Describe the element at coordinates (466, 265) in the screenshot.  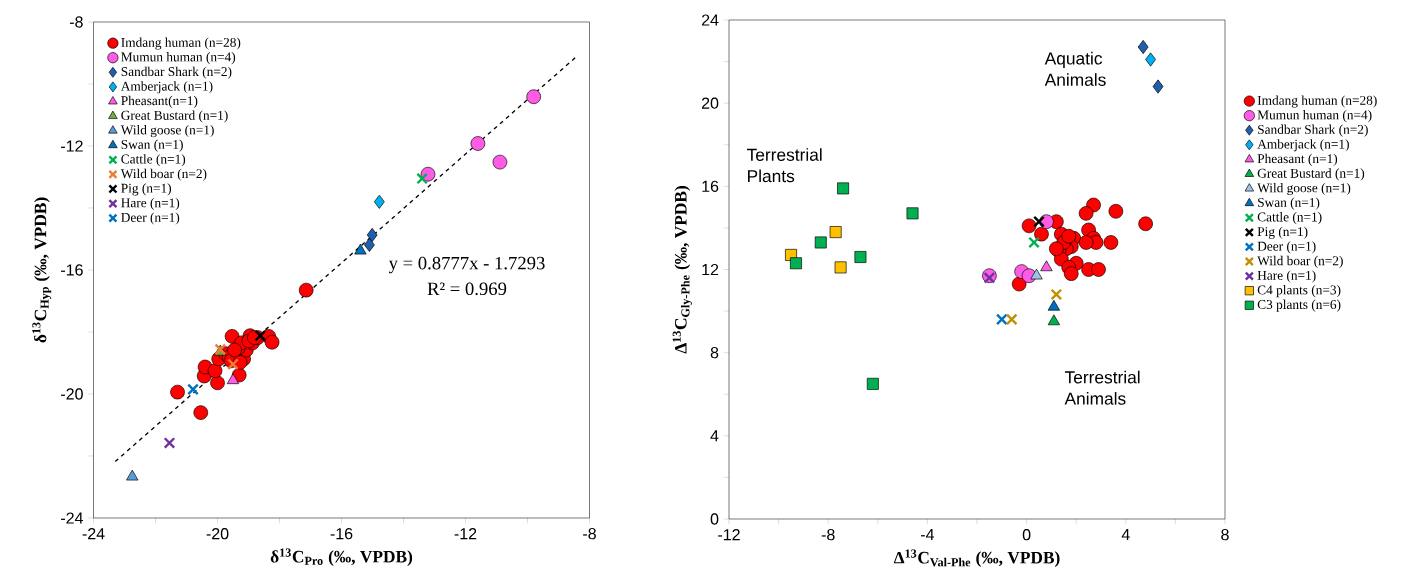
I see `annotation: y = 0.8777x - 1.7293` at that location.